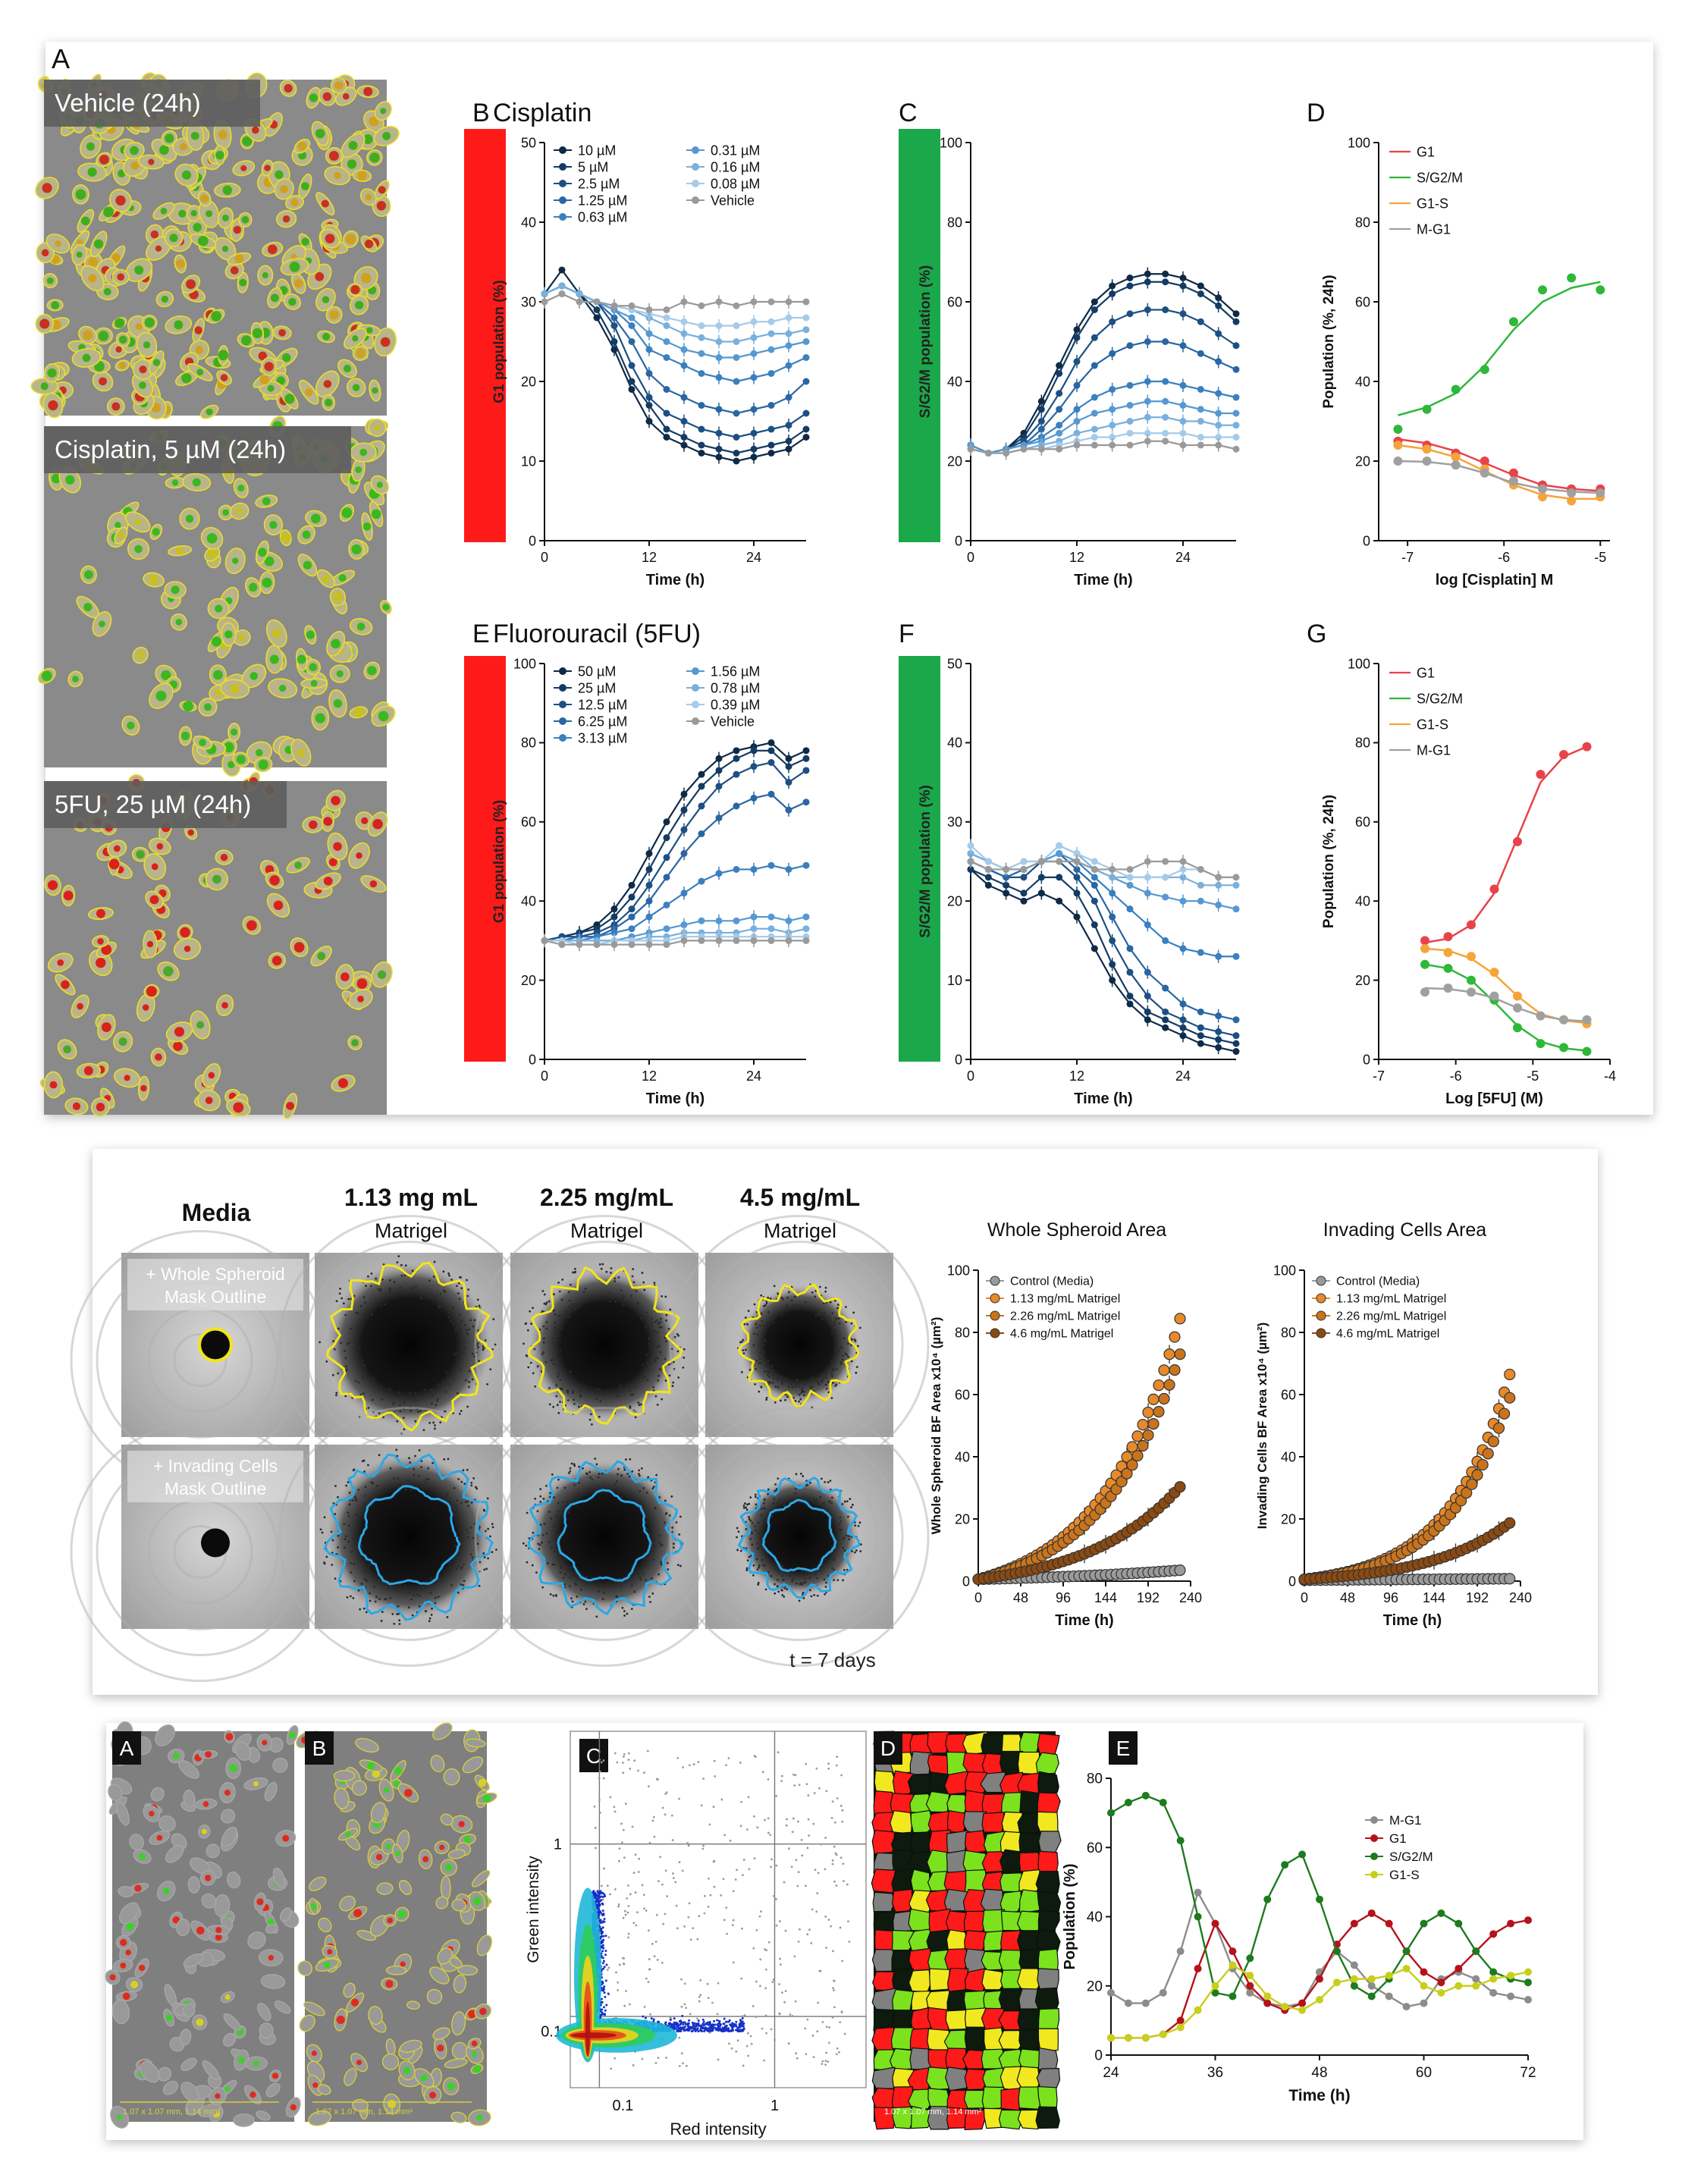 This screenshot has width=1704, height=2184. Describe the element at coordinates (696, 704) in the screenshot. I see `legend-marker` at that location.